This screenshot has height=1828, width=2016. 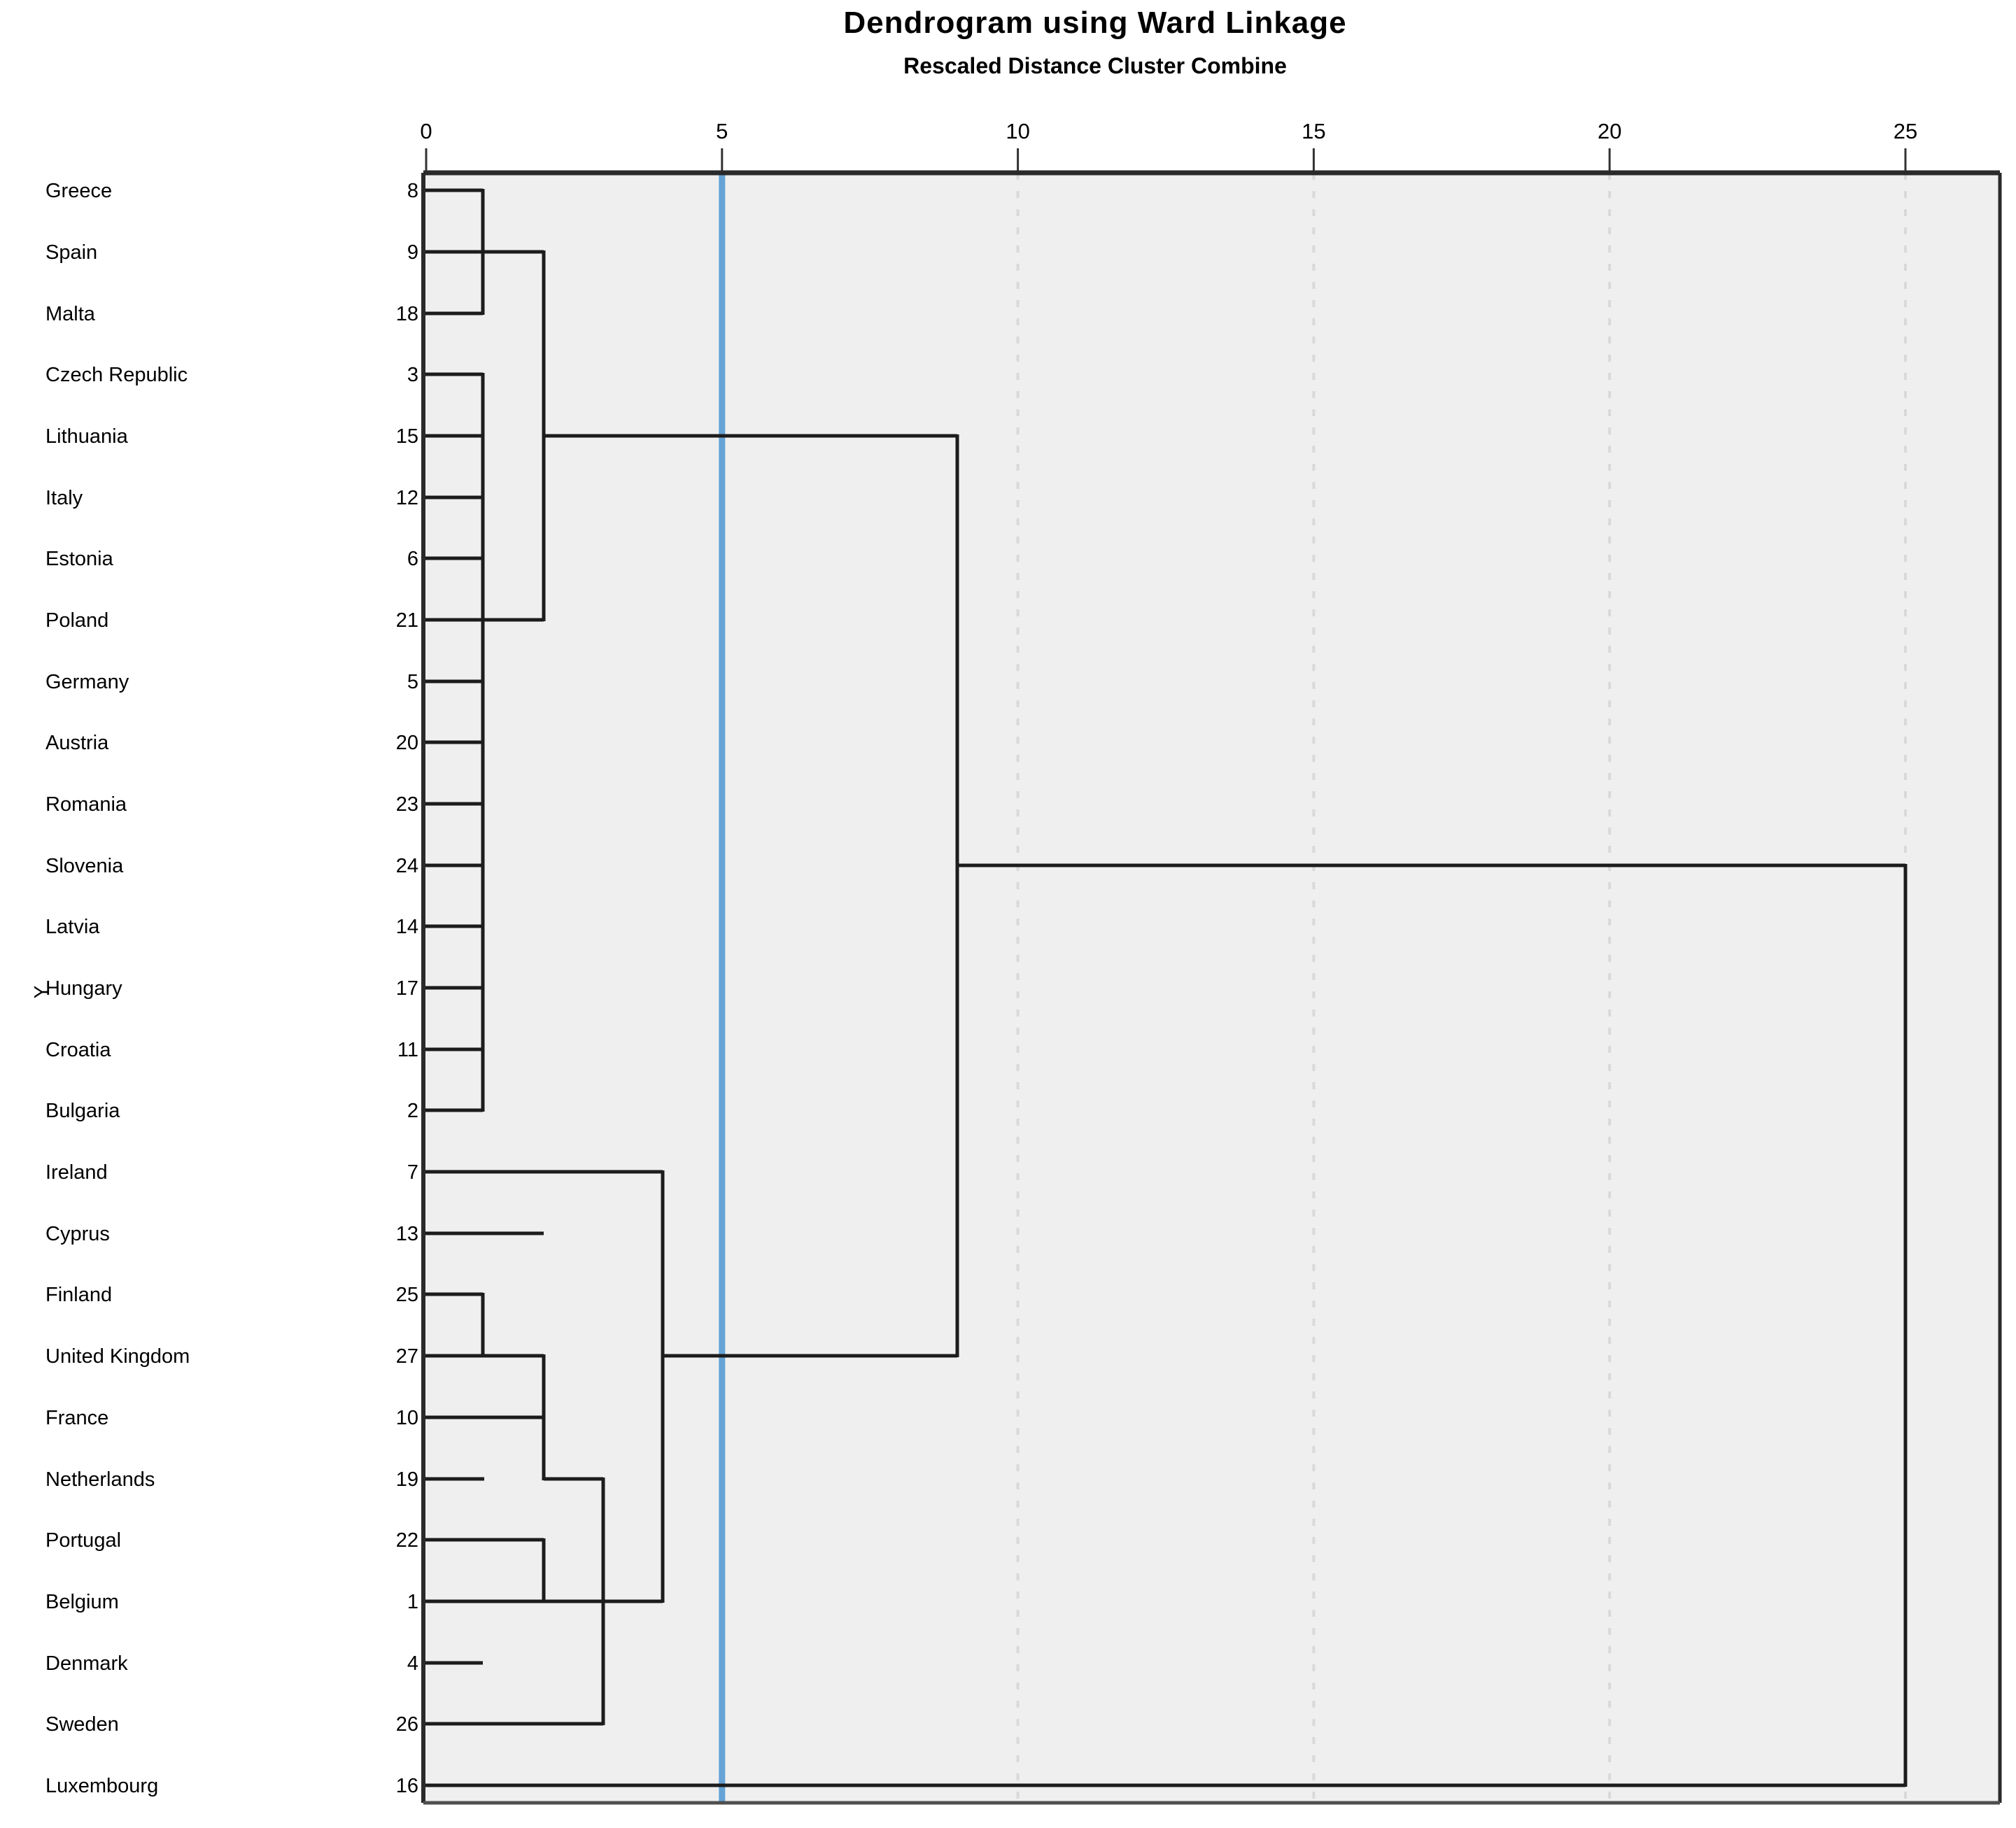 I want to click on leaf-label: Hungary, so click(x=83, y=988).